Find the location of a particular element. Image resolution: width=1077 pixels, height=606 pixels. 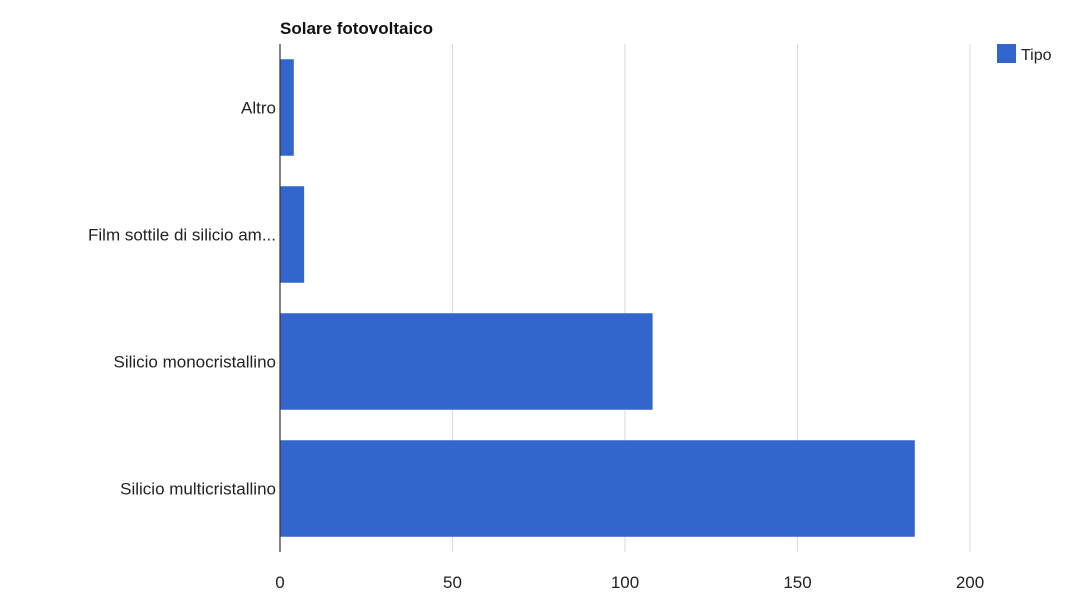

x-tick-label: 200 is located at coordinates (970, 582).